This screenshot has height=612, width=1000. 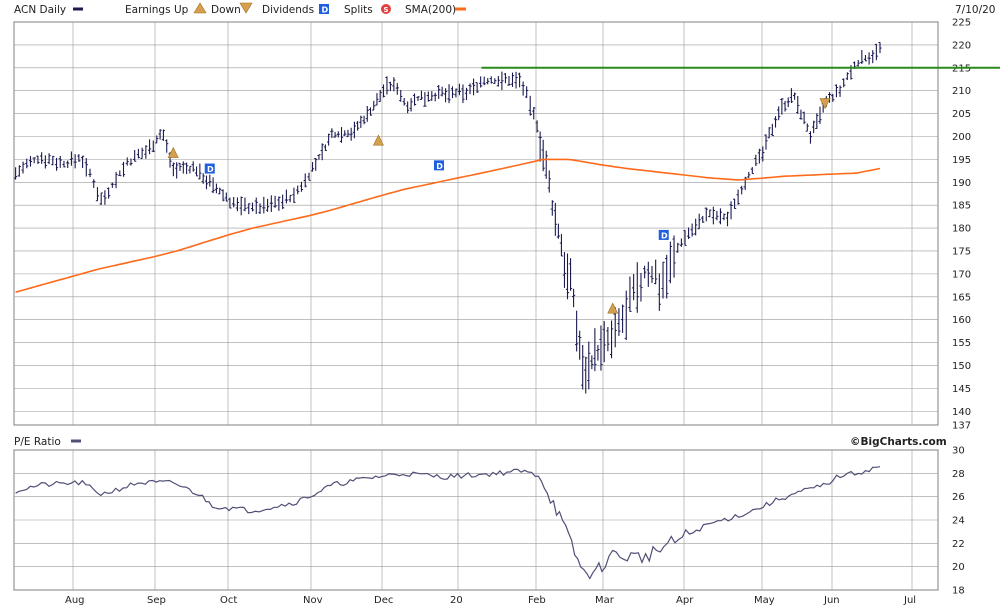 What do you see at coordinates (148, 10) in the screenshot?
I see `earnings-label: Earnings` at bounding box center [148, 10].